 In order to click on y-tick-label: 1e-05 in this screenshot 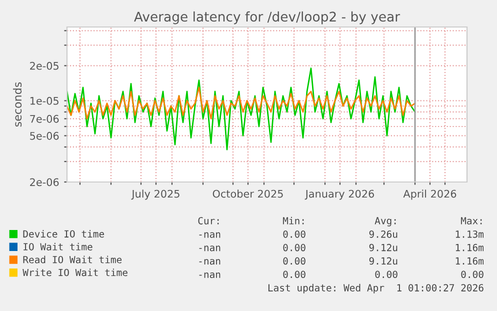, I will do `click(44, 100)`.